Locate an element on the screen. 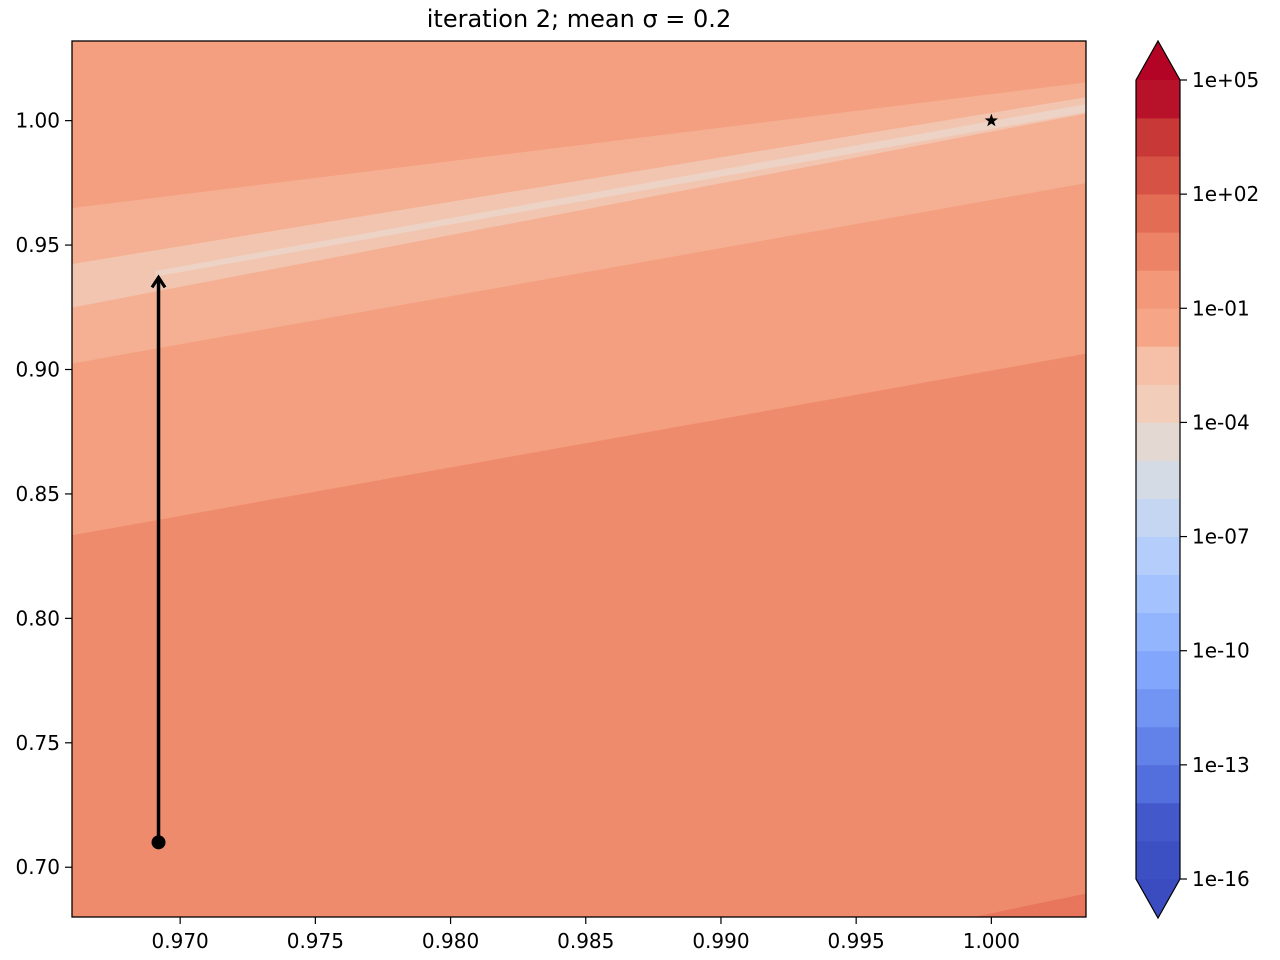  colorbar-extend-high is located at coordinates (1158, 60).